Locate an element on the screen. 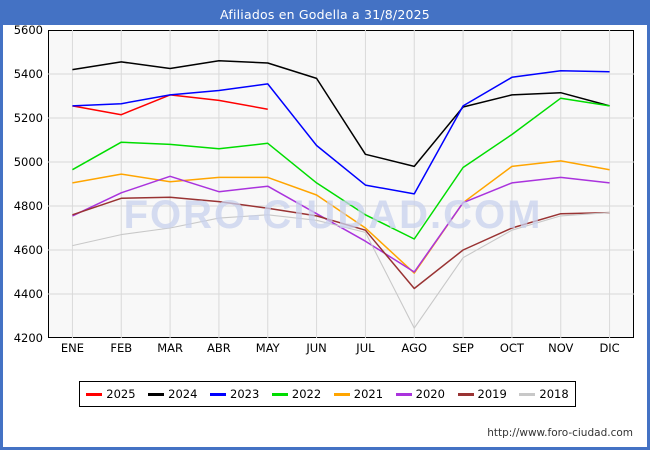  legend-item-label: 2020 is located at coordinates (430, 394).